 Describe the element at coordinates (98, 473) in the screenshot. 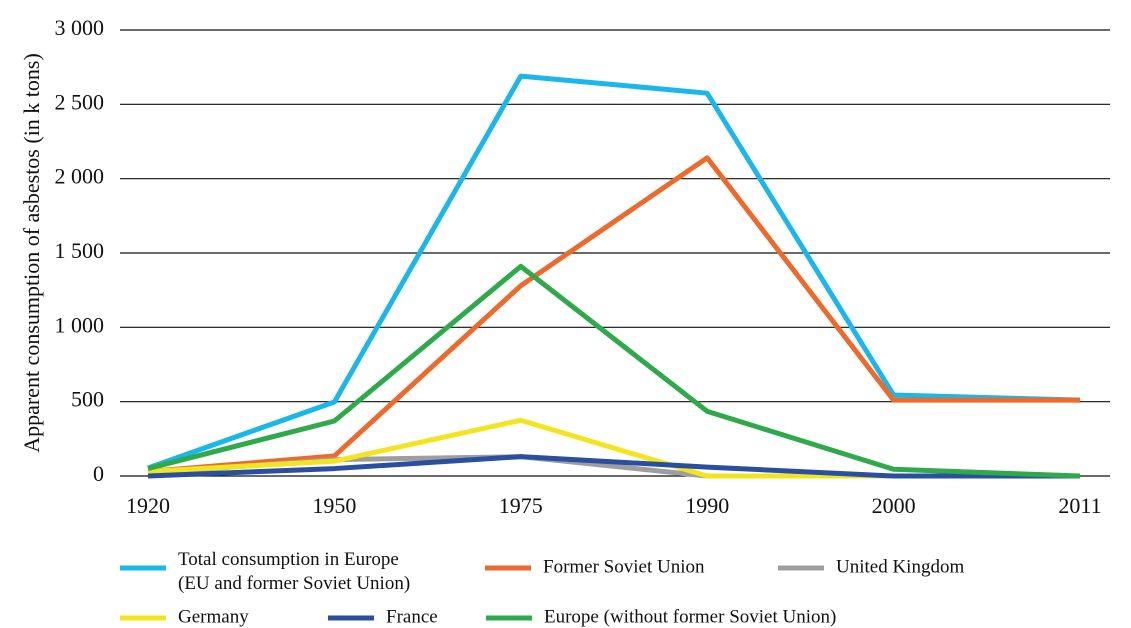

I see `y-tick-label: 0` at that location.